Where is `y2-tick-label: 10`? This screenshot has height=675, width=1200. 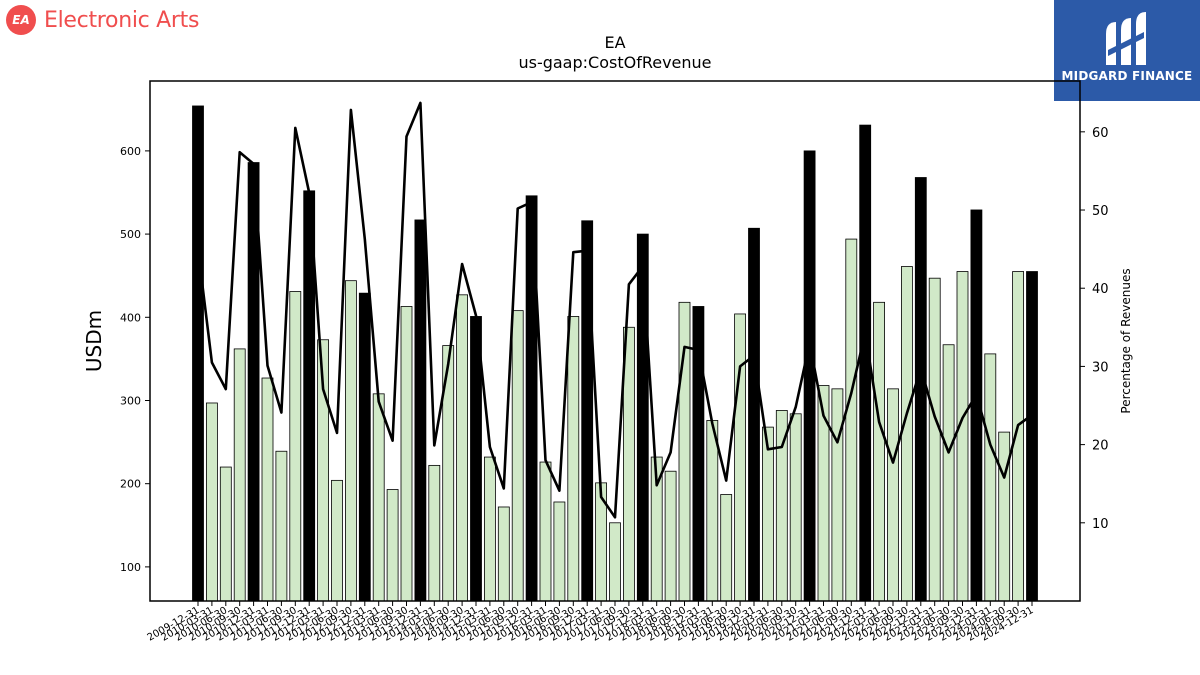 y2-tick-label: 10 is located at coordinates (1100, 524).